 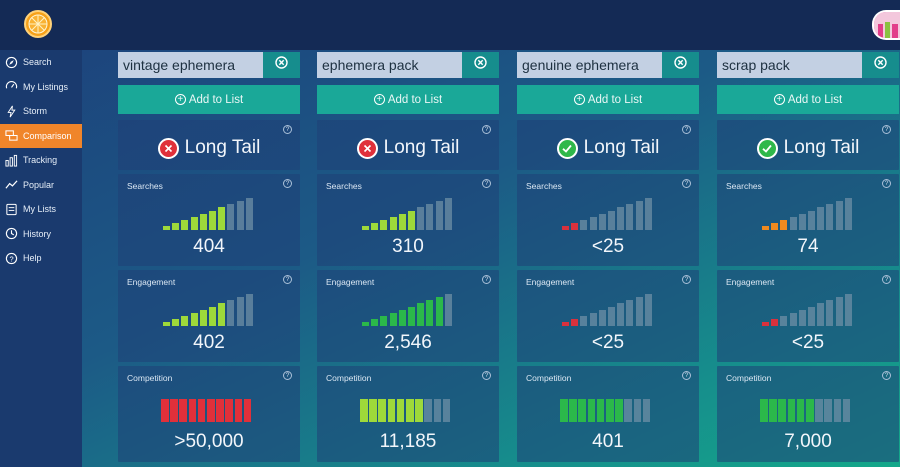 I want to click on searches-value: <25, so click(x=608, y=246).